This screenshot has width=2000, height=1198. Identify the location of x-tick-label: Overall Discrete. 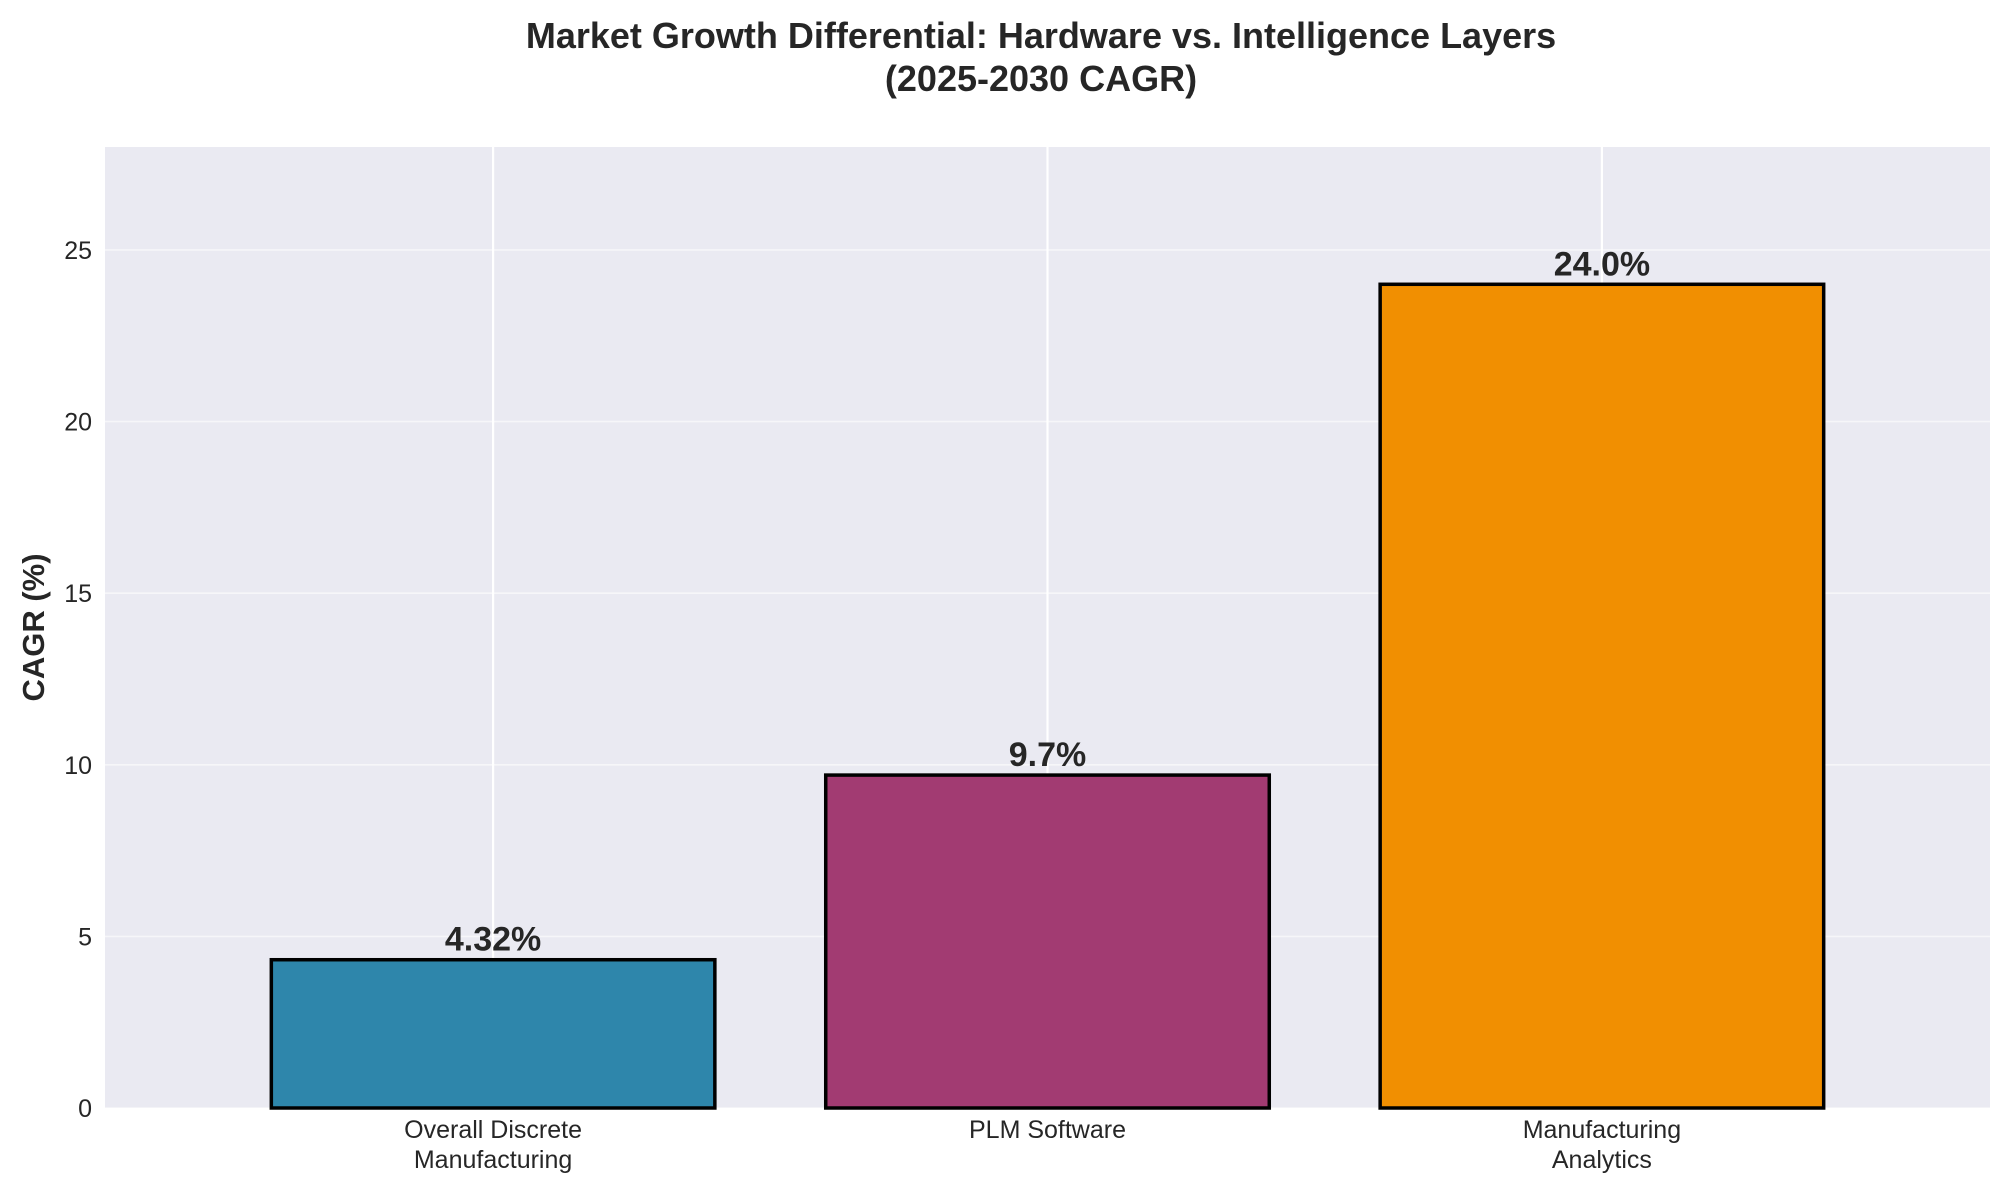
(493, 1130).